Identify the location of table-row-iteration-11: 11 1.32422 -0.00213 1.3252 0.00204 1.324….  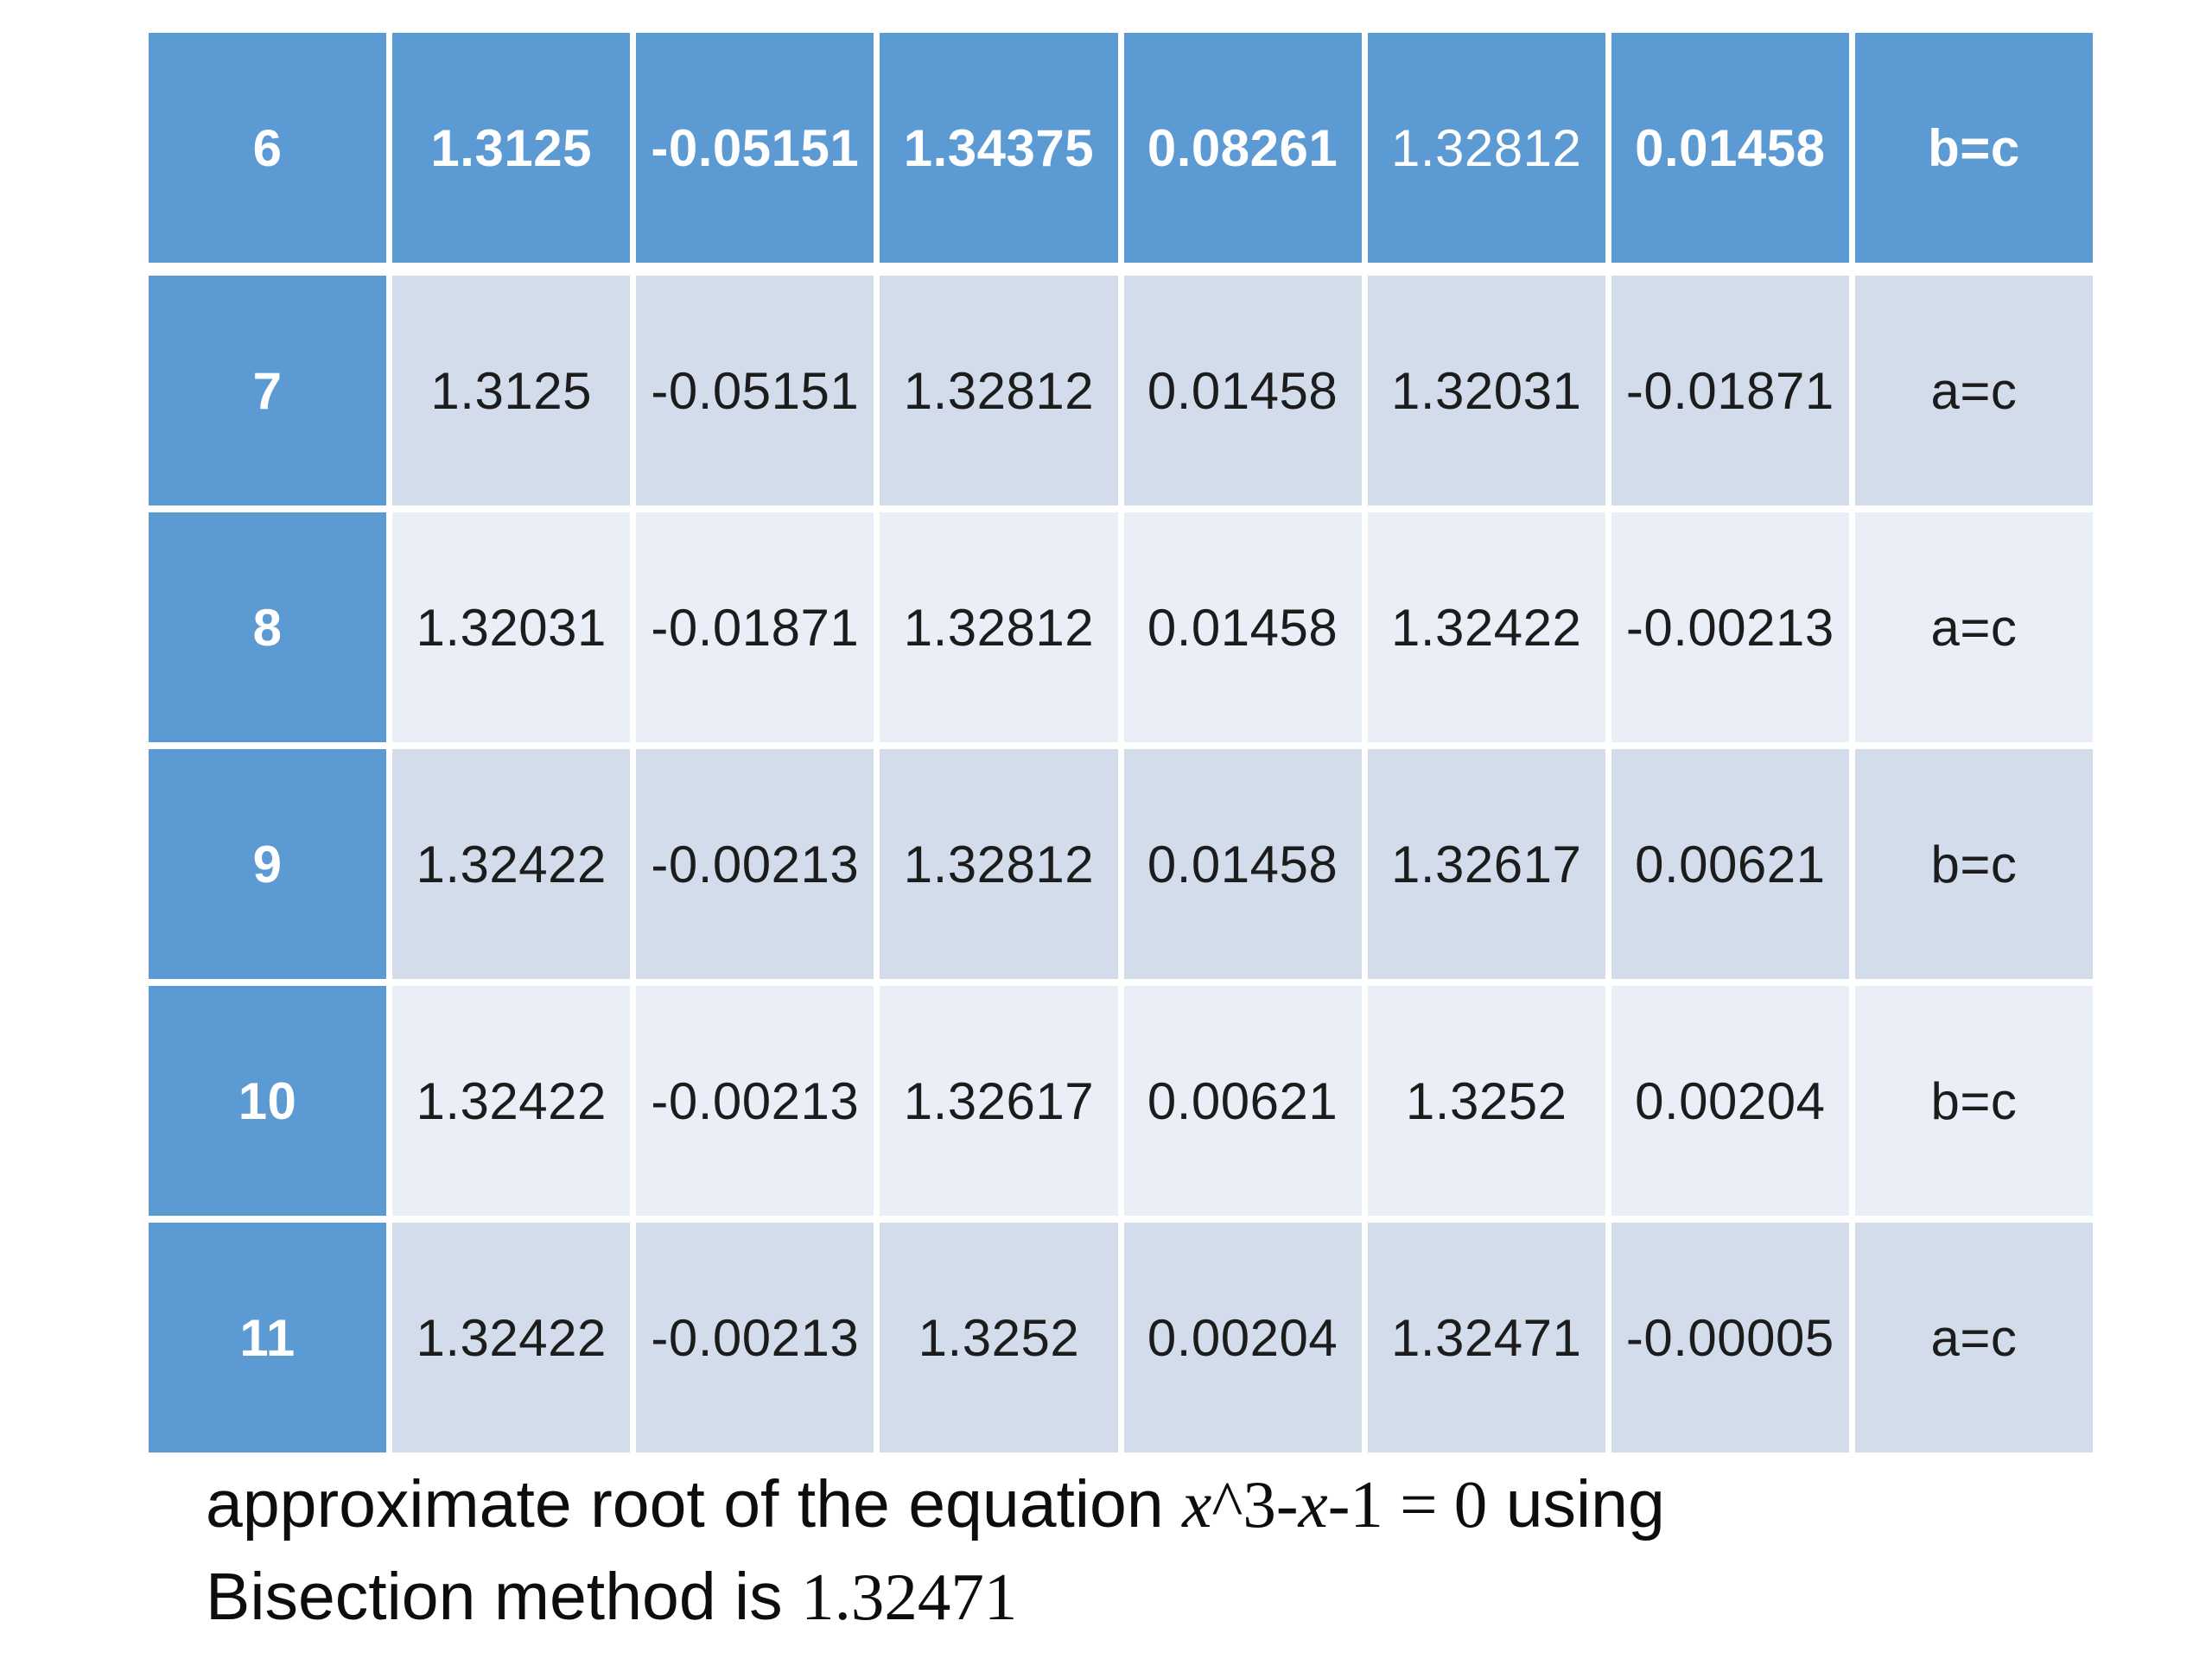
(1121, 1337).